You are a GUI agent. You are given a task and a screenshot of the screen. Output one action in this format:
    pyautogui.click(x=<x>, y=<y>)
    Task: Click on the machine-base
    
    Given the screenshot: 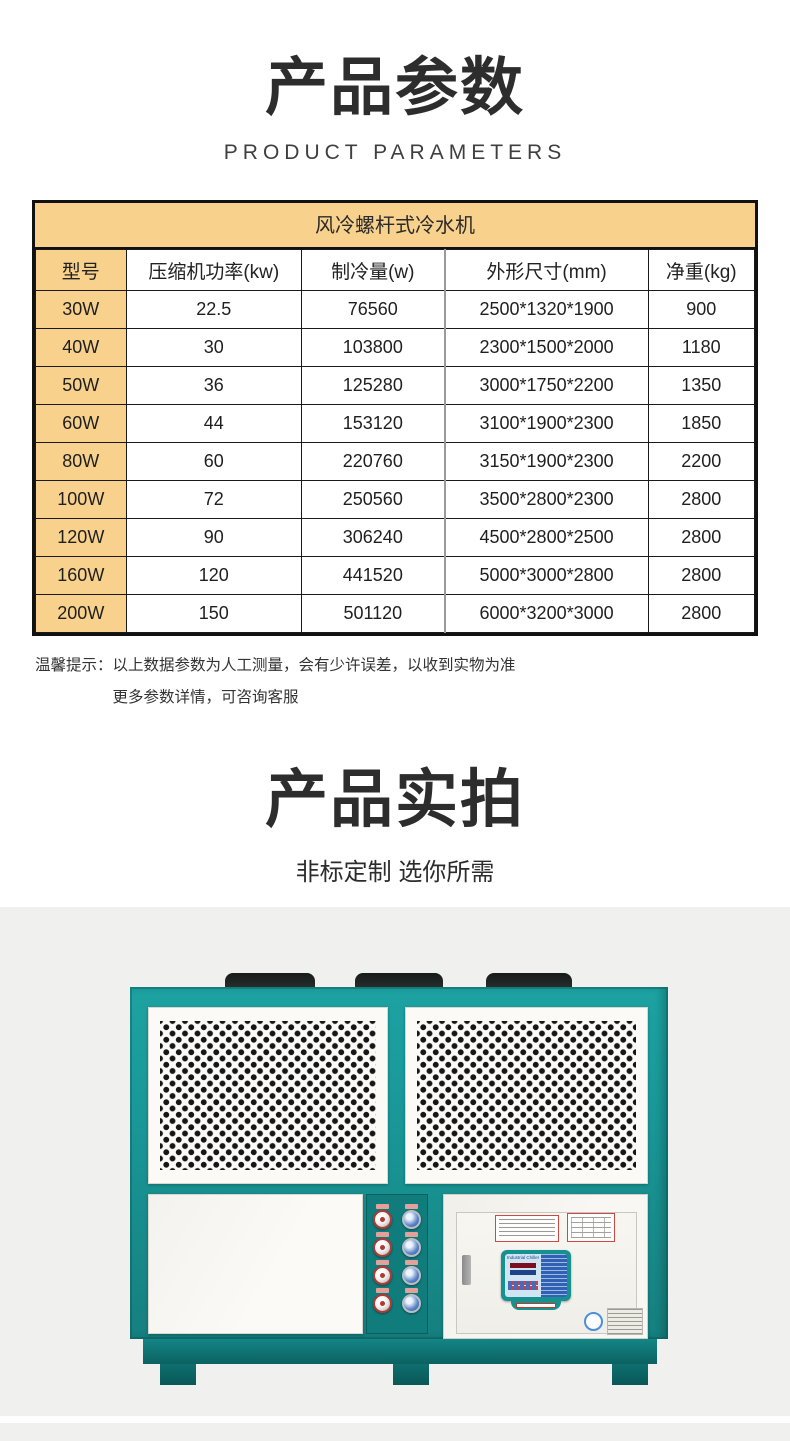 What is the action you would take?
    pyautogui.click(x=400, y=1351)
    